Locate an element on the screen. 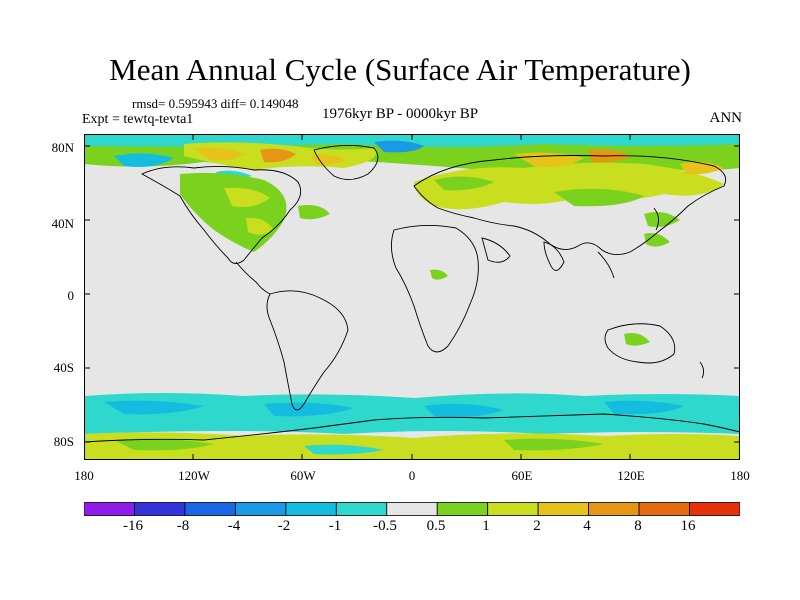  lon-tick-180w: 180 is located at coordinates (84, 475).